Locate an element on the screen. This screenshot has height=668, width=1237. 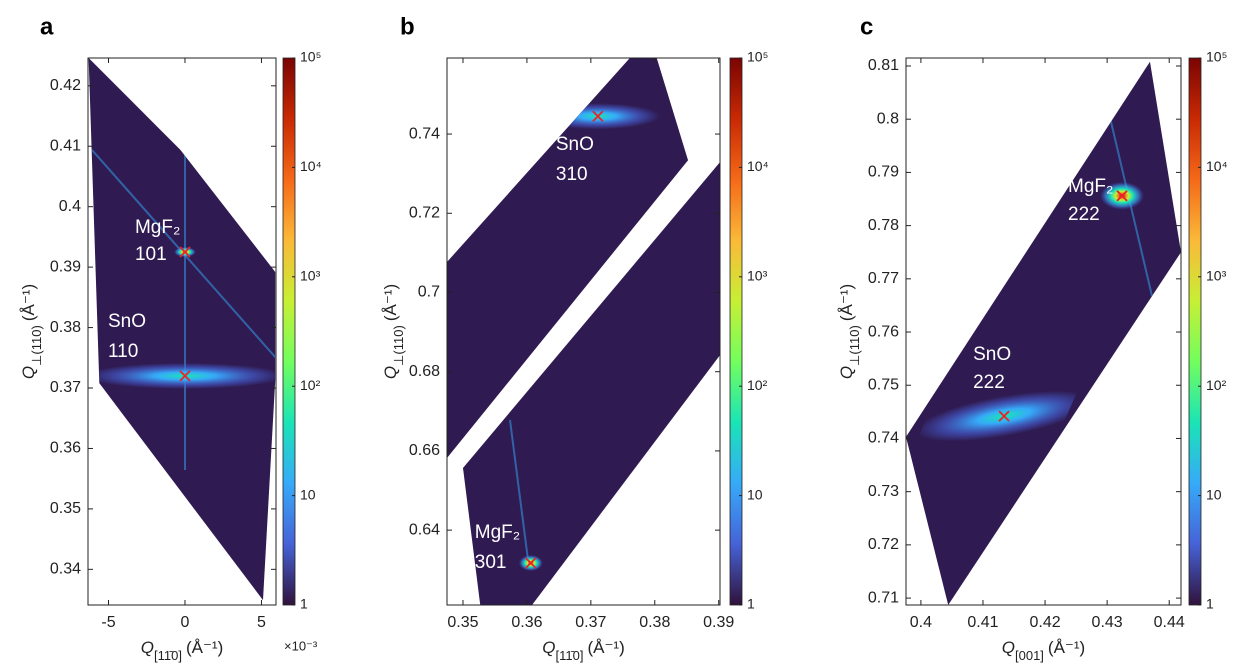
peak-index: 301 is located at coordinates (491, 562).